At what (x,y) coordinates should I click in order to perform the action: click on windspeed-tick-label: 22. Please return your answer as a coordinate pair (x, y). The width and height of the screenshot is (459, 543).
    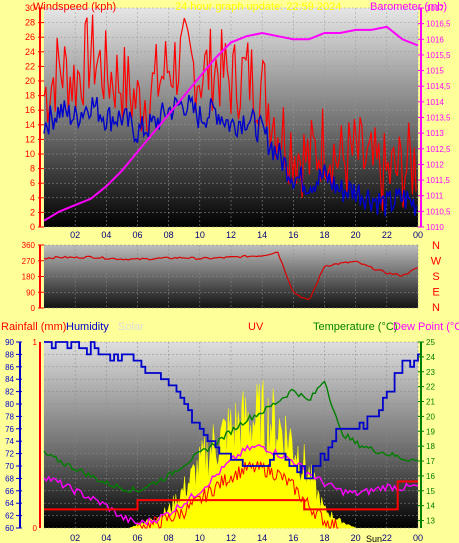
    Looking at the image, I should click on (30, 66).